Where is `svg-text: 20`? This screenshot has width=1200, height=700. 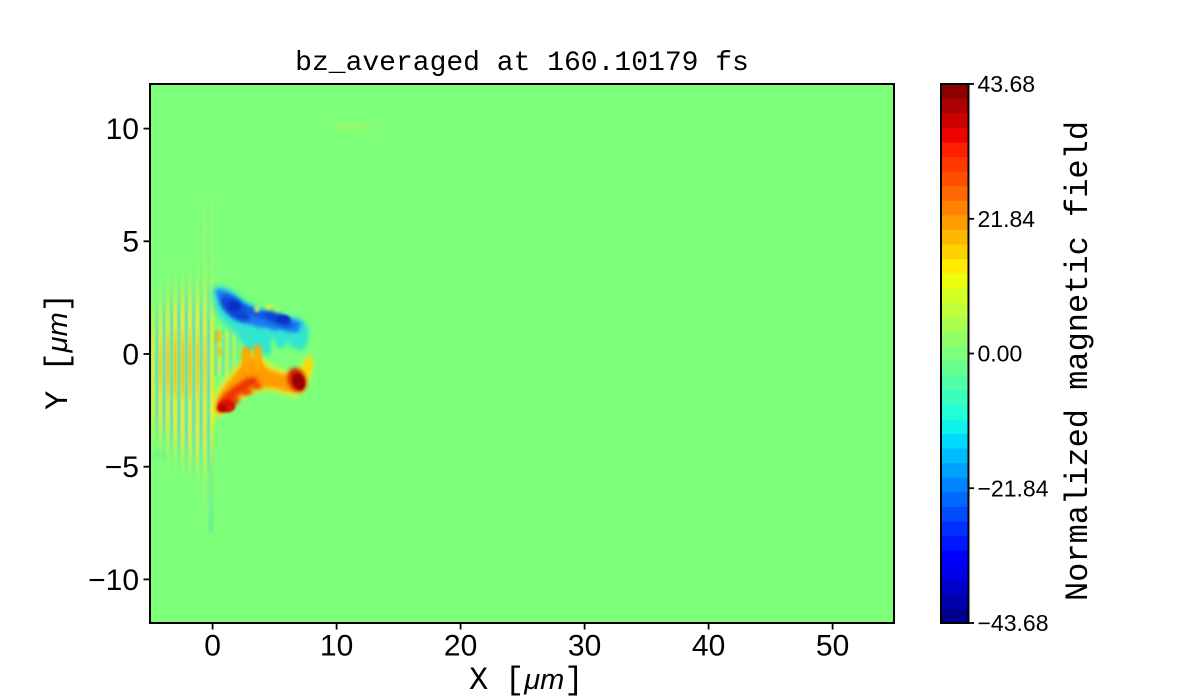 svg-text: 20 is located at coordinates (460, 646).